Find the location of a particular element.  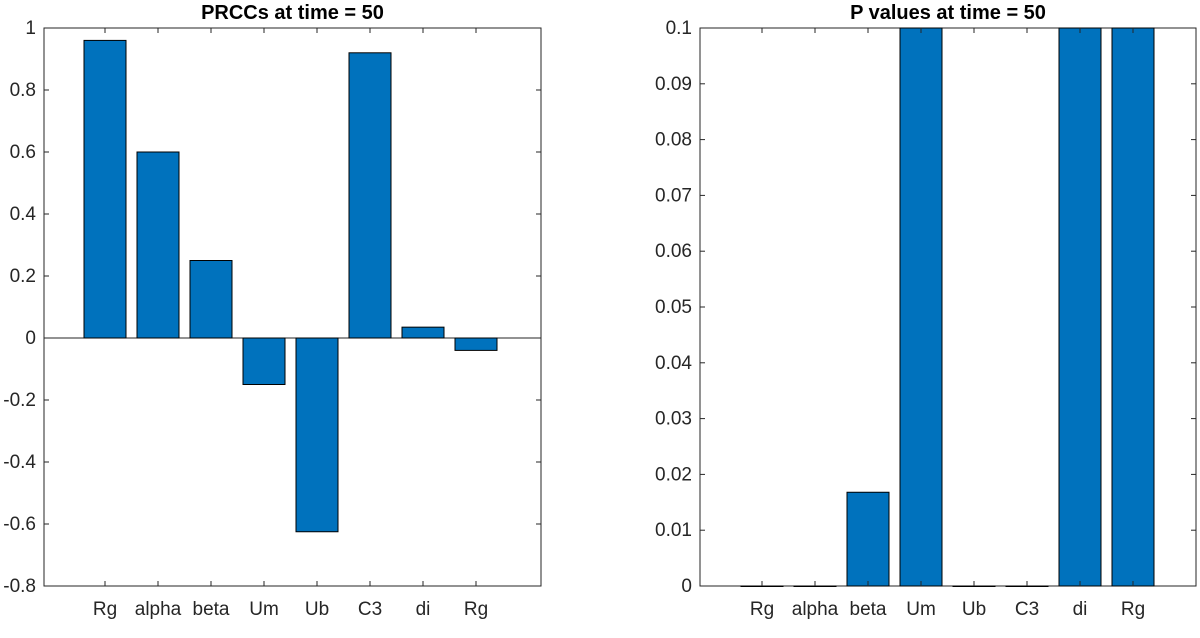

y-tick-label: -0.6 is located at coordinates (19, 524).